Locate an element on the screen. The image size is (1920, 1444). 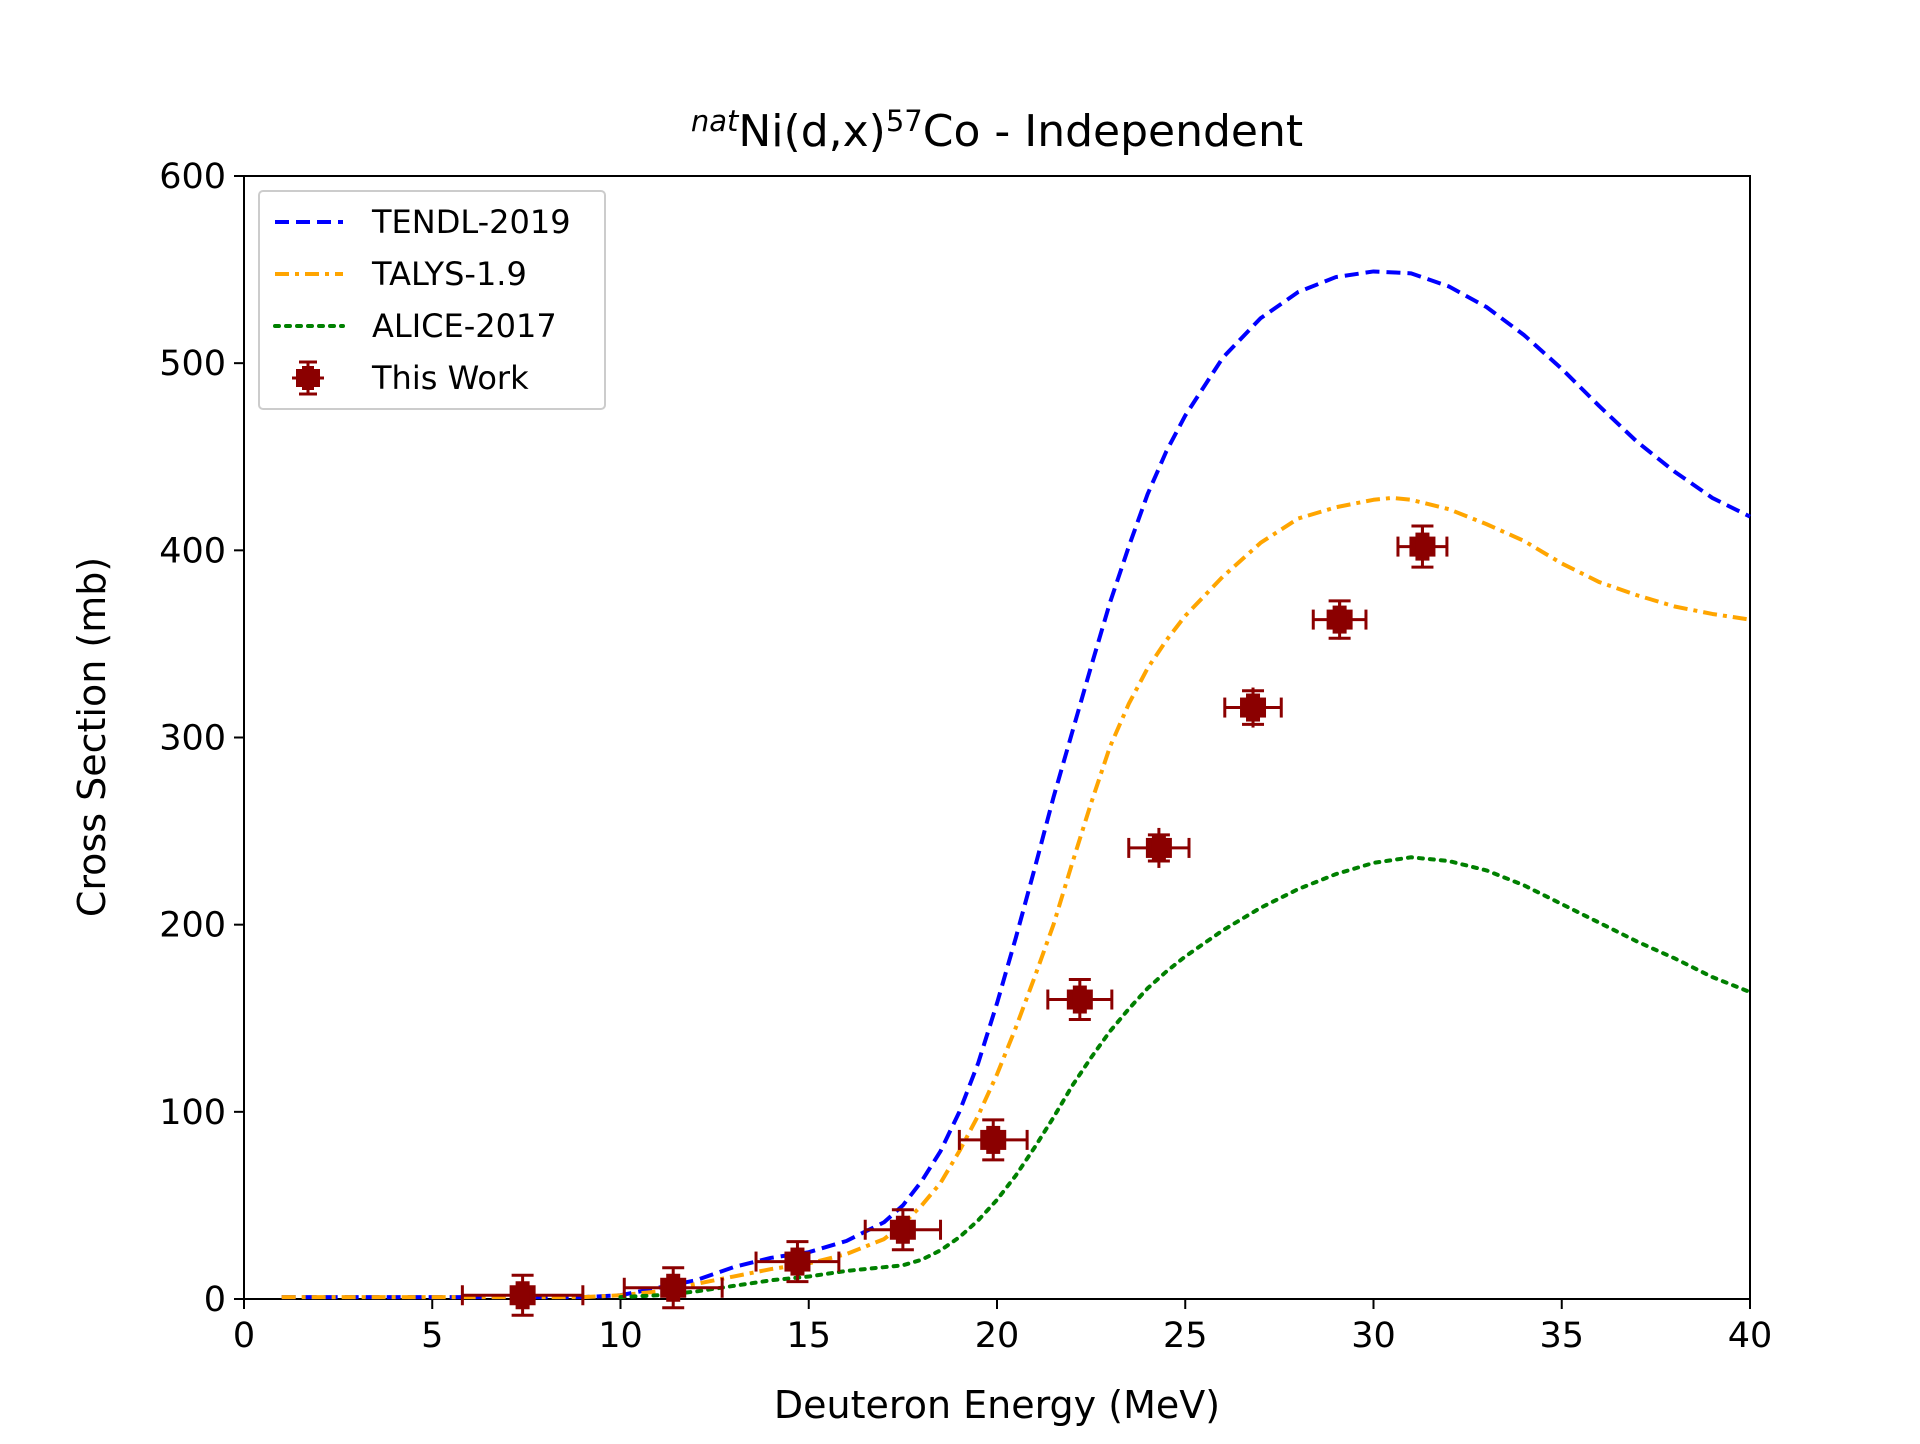
x-tick-label: 5 is located at coordinates (432, 1336).